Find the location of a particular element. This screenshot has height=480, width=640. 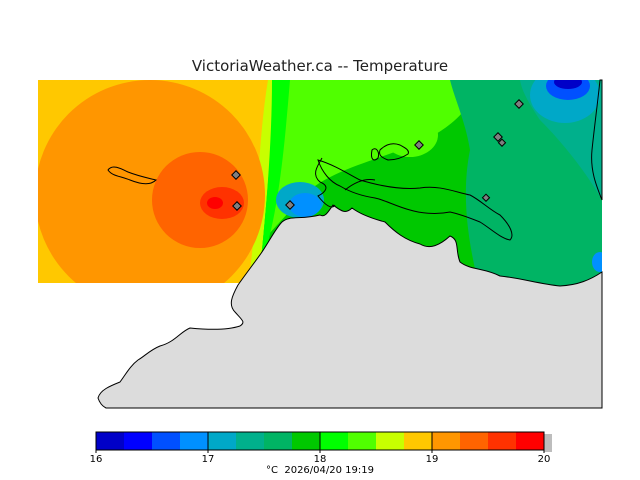

legend-tick-label: 16 is located at coordinates (96, 459).